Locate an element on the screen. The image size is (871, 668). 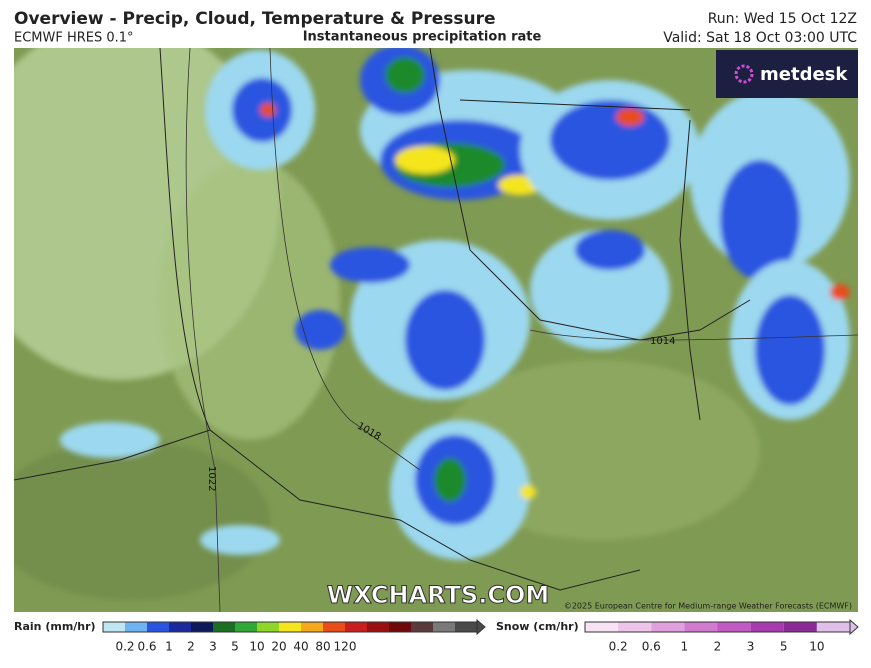
snow-title: Snow (cm/hr) is located at coordinates (537, 626).